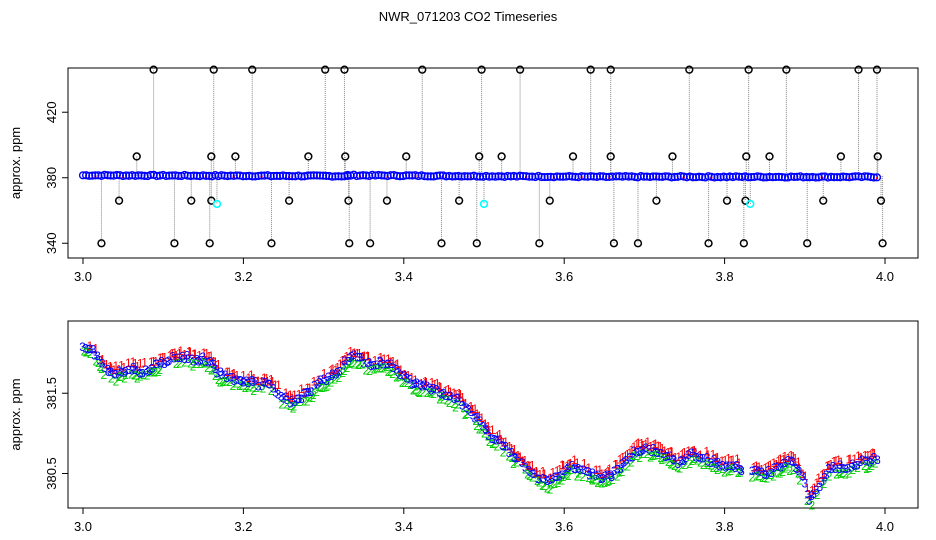 This screenshot has height=540, width=936. What do you see at coordinates (468, 16) in the screenshot?
I see `chart-title: NWR_071203 CO2 Timeseries` at bounding box center [468, 16].